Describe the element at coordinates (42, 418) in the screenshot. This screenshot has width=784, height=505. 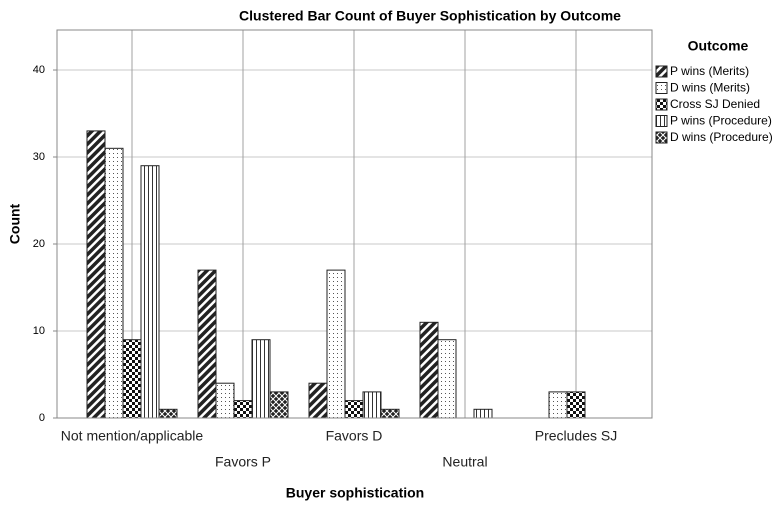
I see `y-tick-label: 0` at that location.